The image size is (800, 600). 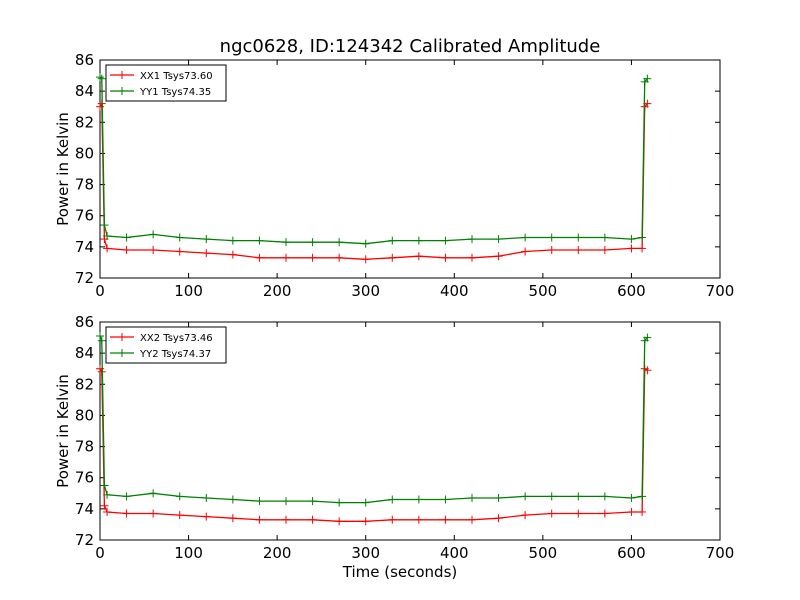 I want to click on legend-box, so click(x=166, y=83).